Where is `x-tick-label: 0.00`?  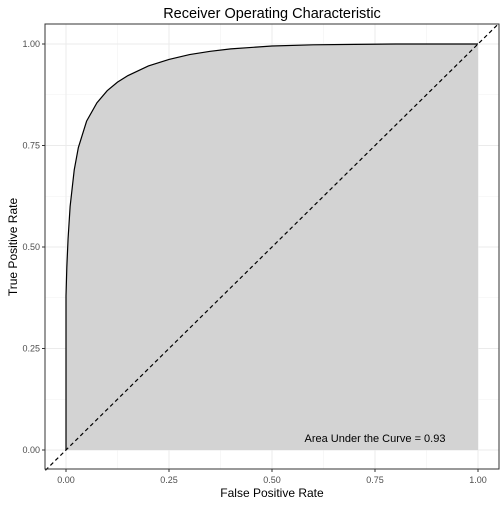
x-tick-label: 0.00 is located at coordinates (66, 480).